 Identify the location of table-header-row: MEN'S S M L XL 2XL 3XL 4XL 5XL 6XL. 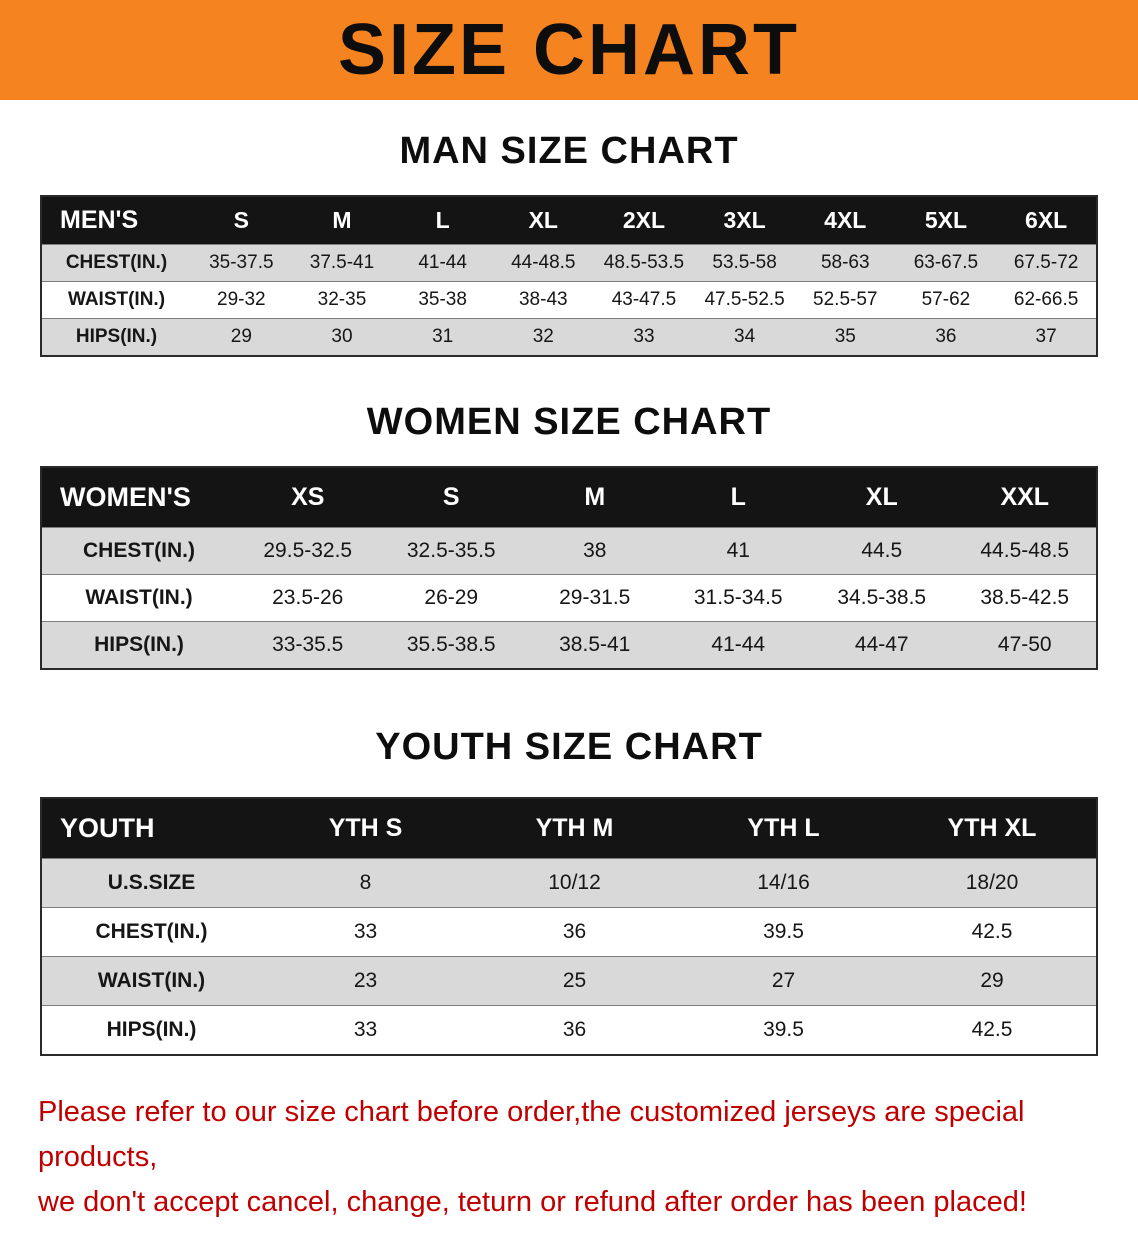
(569, 220).